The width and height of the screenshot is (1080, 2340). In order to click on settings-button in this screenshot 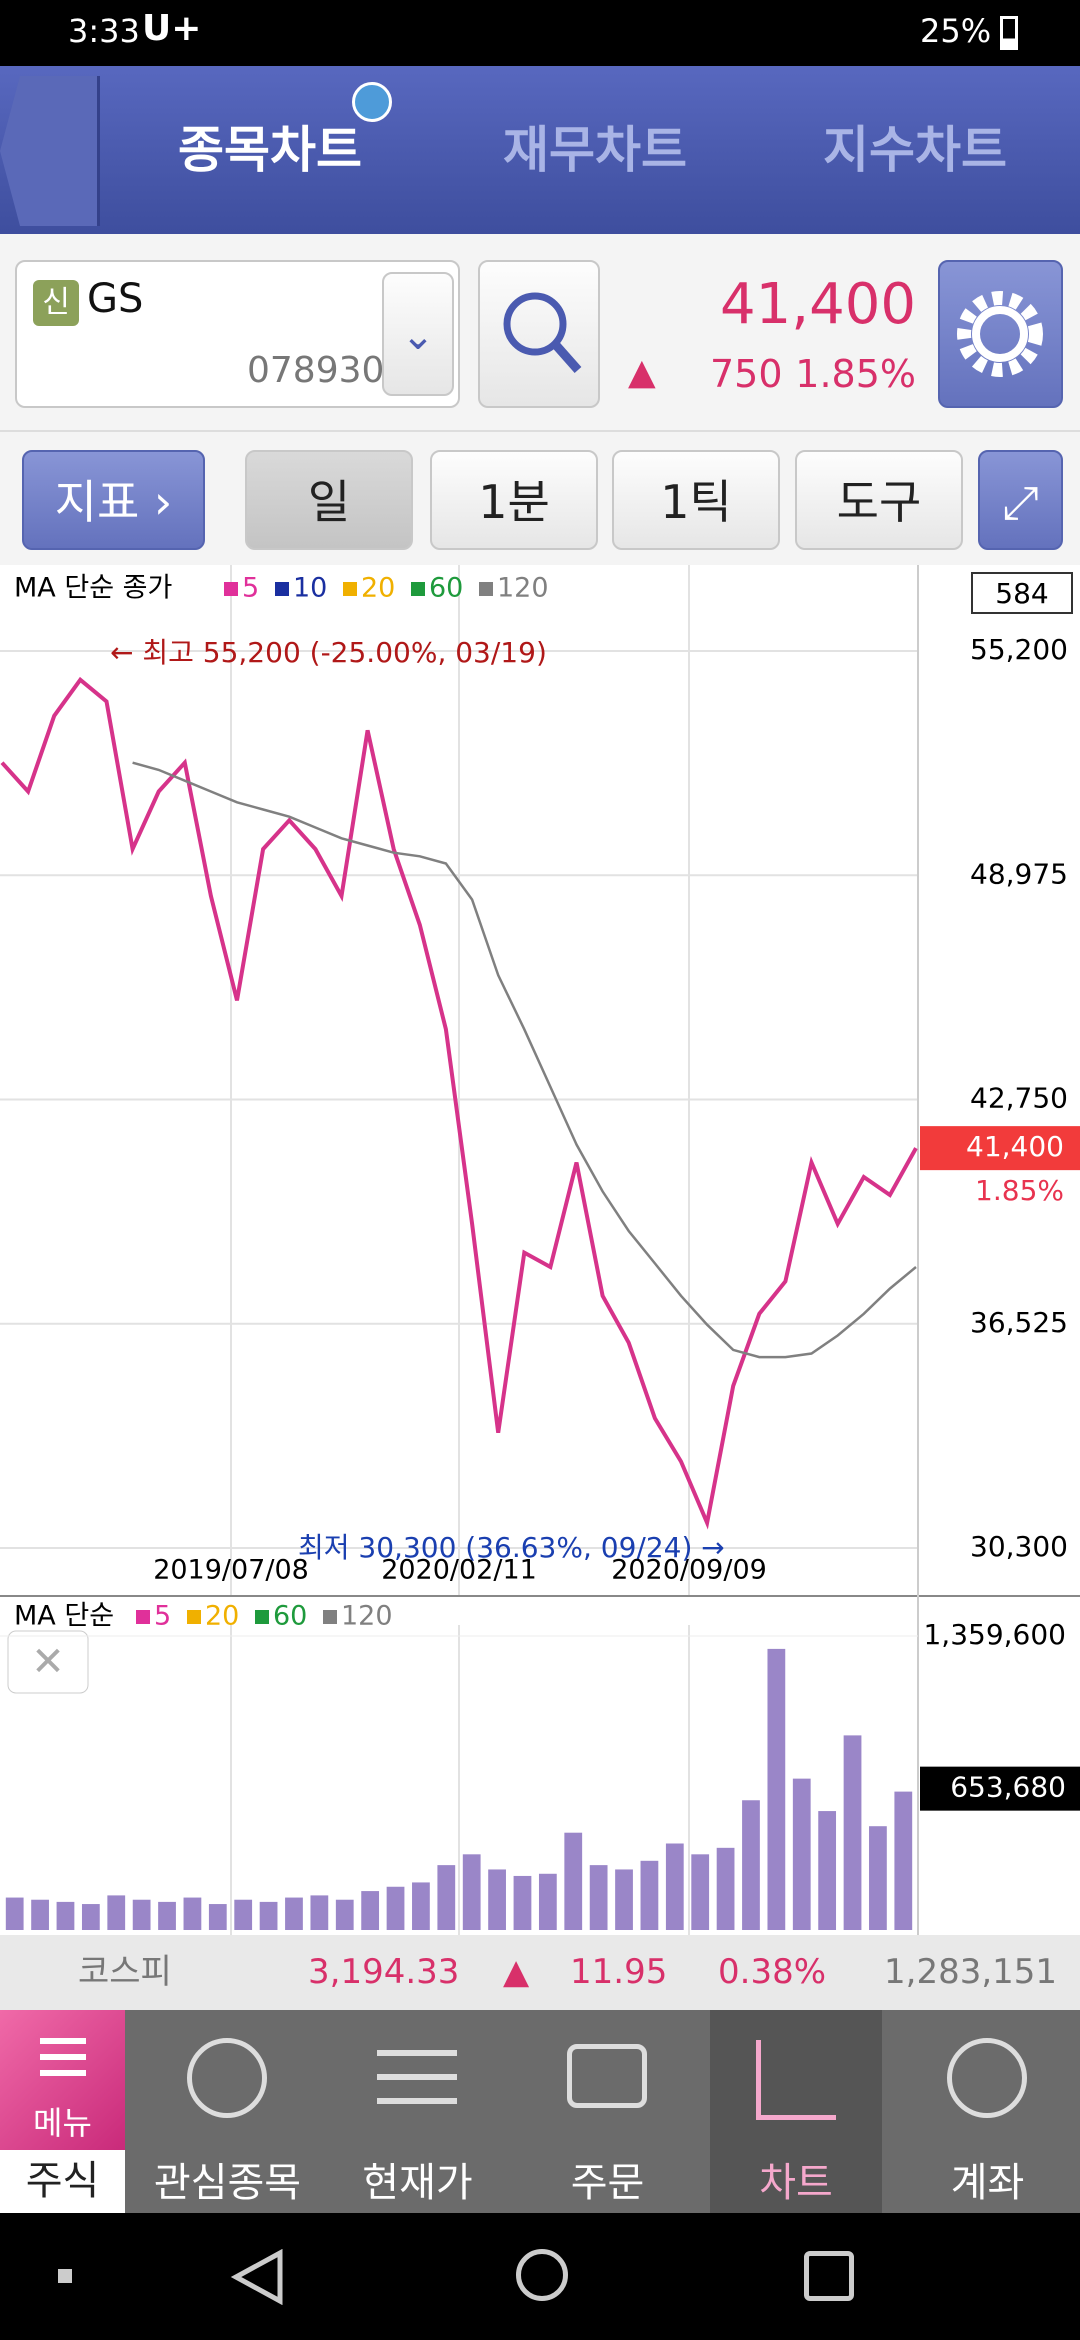, I will do `click(1000, 334)`.